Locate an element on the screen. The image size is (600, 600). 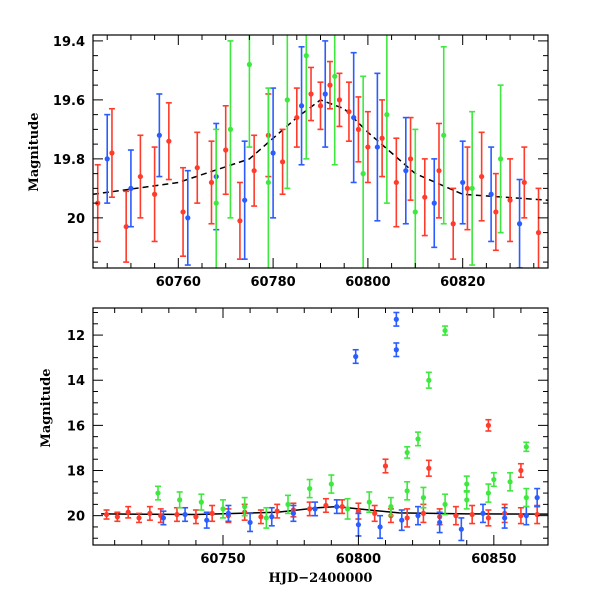
y-axis-label: Magnitude is located at coordinates (46, 407).